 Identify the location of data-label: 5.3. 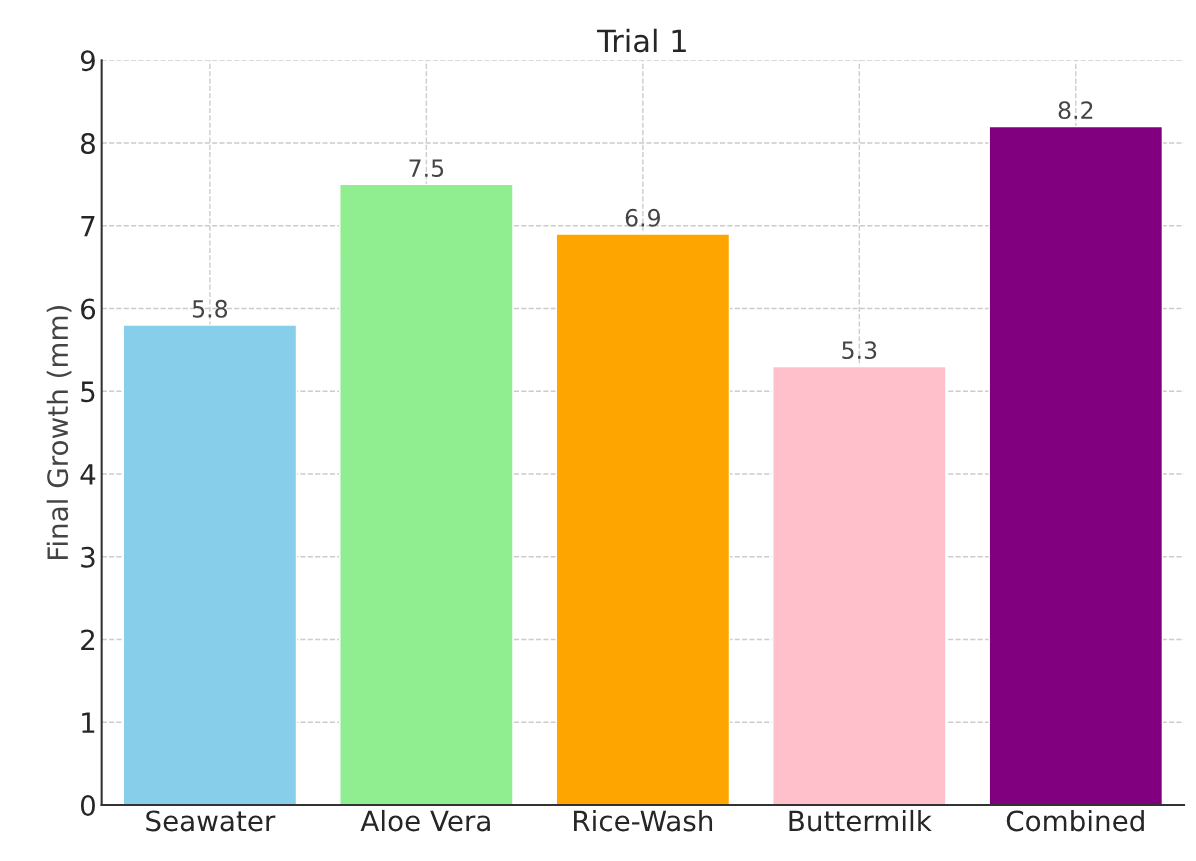
(859, 350).